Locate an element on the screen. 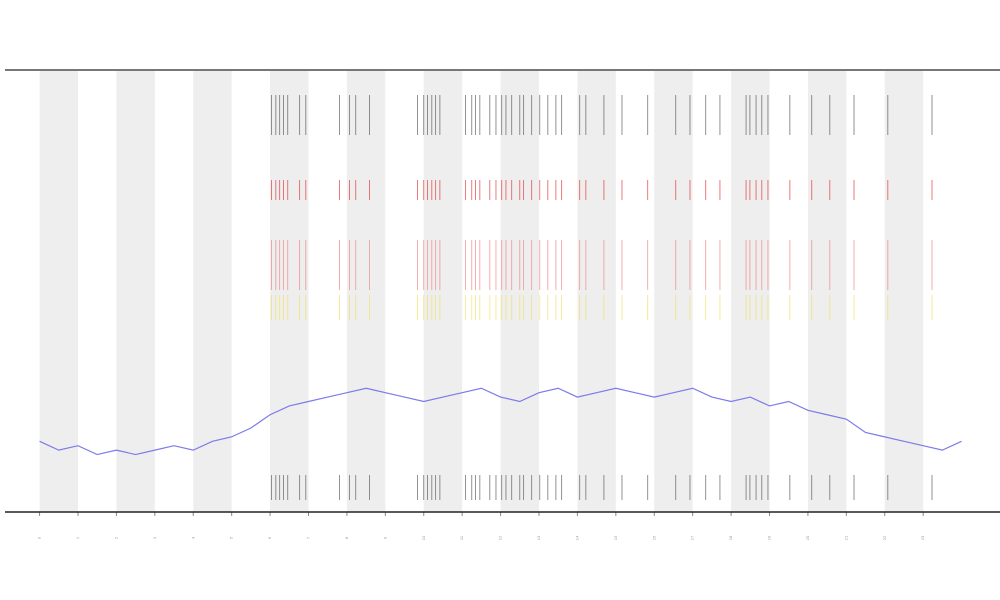 This screenshot has height=600, width=1000. x-tick-label: 4 is located at coordinates (192, 537).